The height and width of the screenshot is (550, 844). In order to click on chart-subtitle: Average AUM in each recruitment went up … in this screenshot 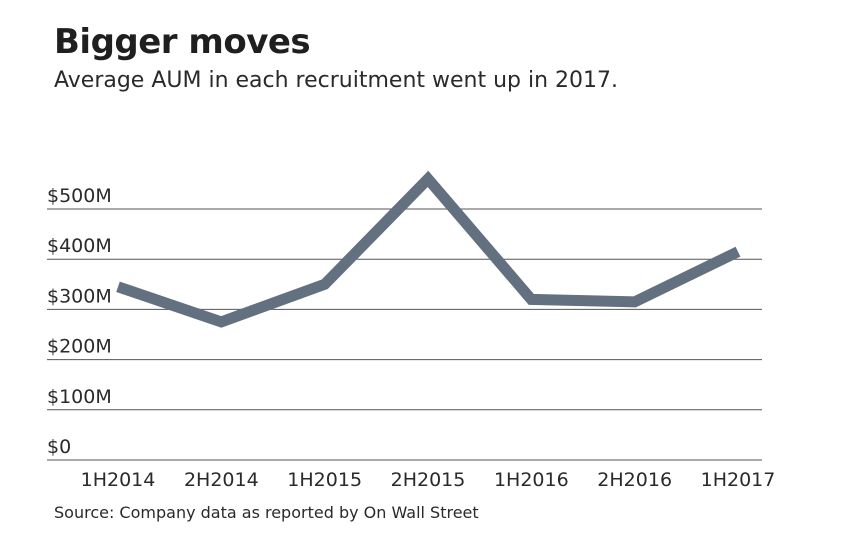, I will do `click(336, 80)`.